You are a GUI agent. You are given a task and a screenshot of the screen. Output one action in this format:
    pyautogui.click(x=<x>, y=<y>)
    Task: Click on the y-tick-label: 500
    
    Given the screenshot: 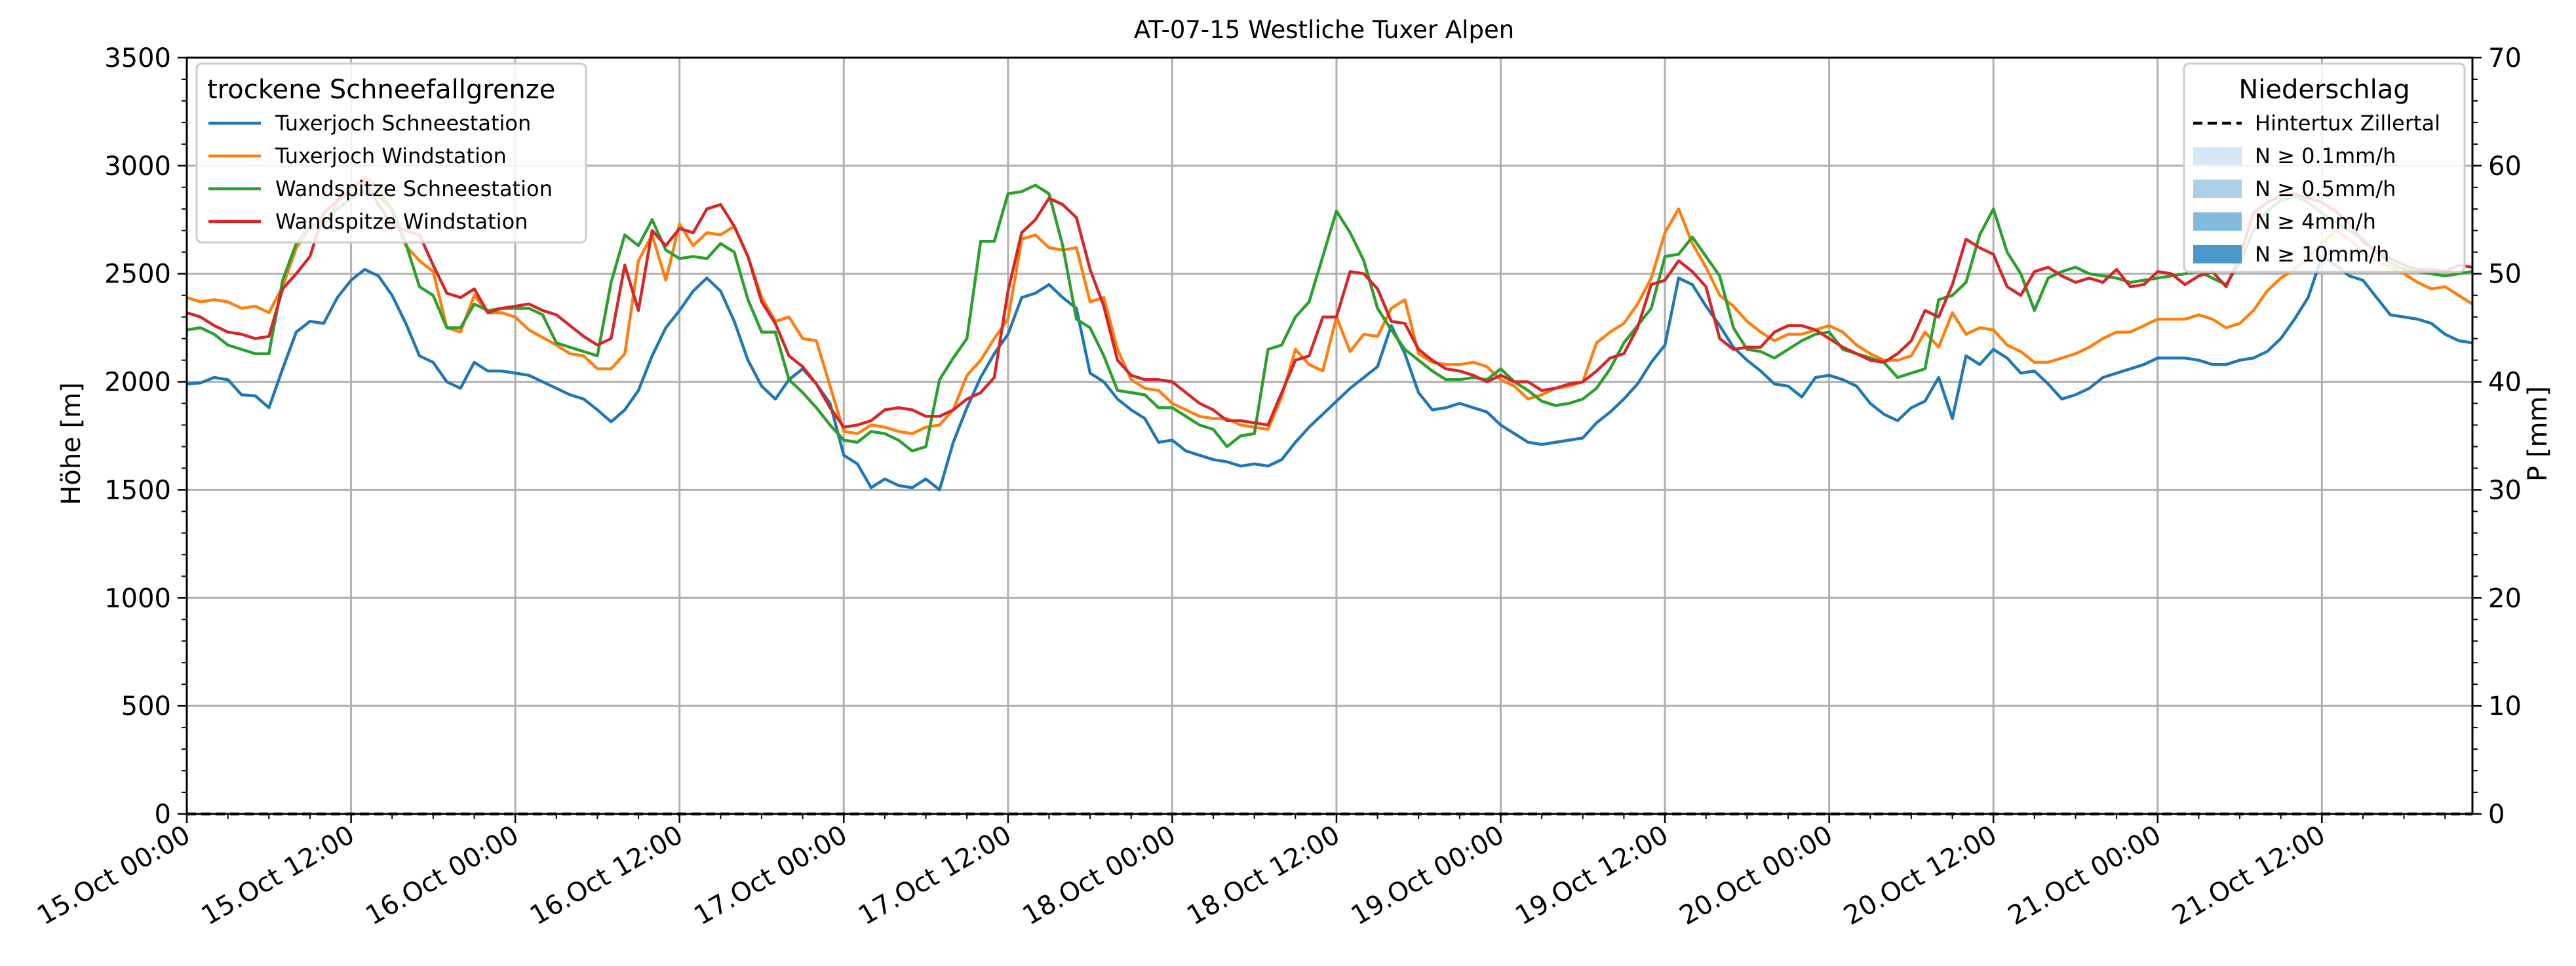 What is the action you would take?
    pyautogui.click(x=146, y=706)
    